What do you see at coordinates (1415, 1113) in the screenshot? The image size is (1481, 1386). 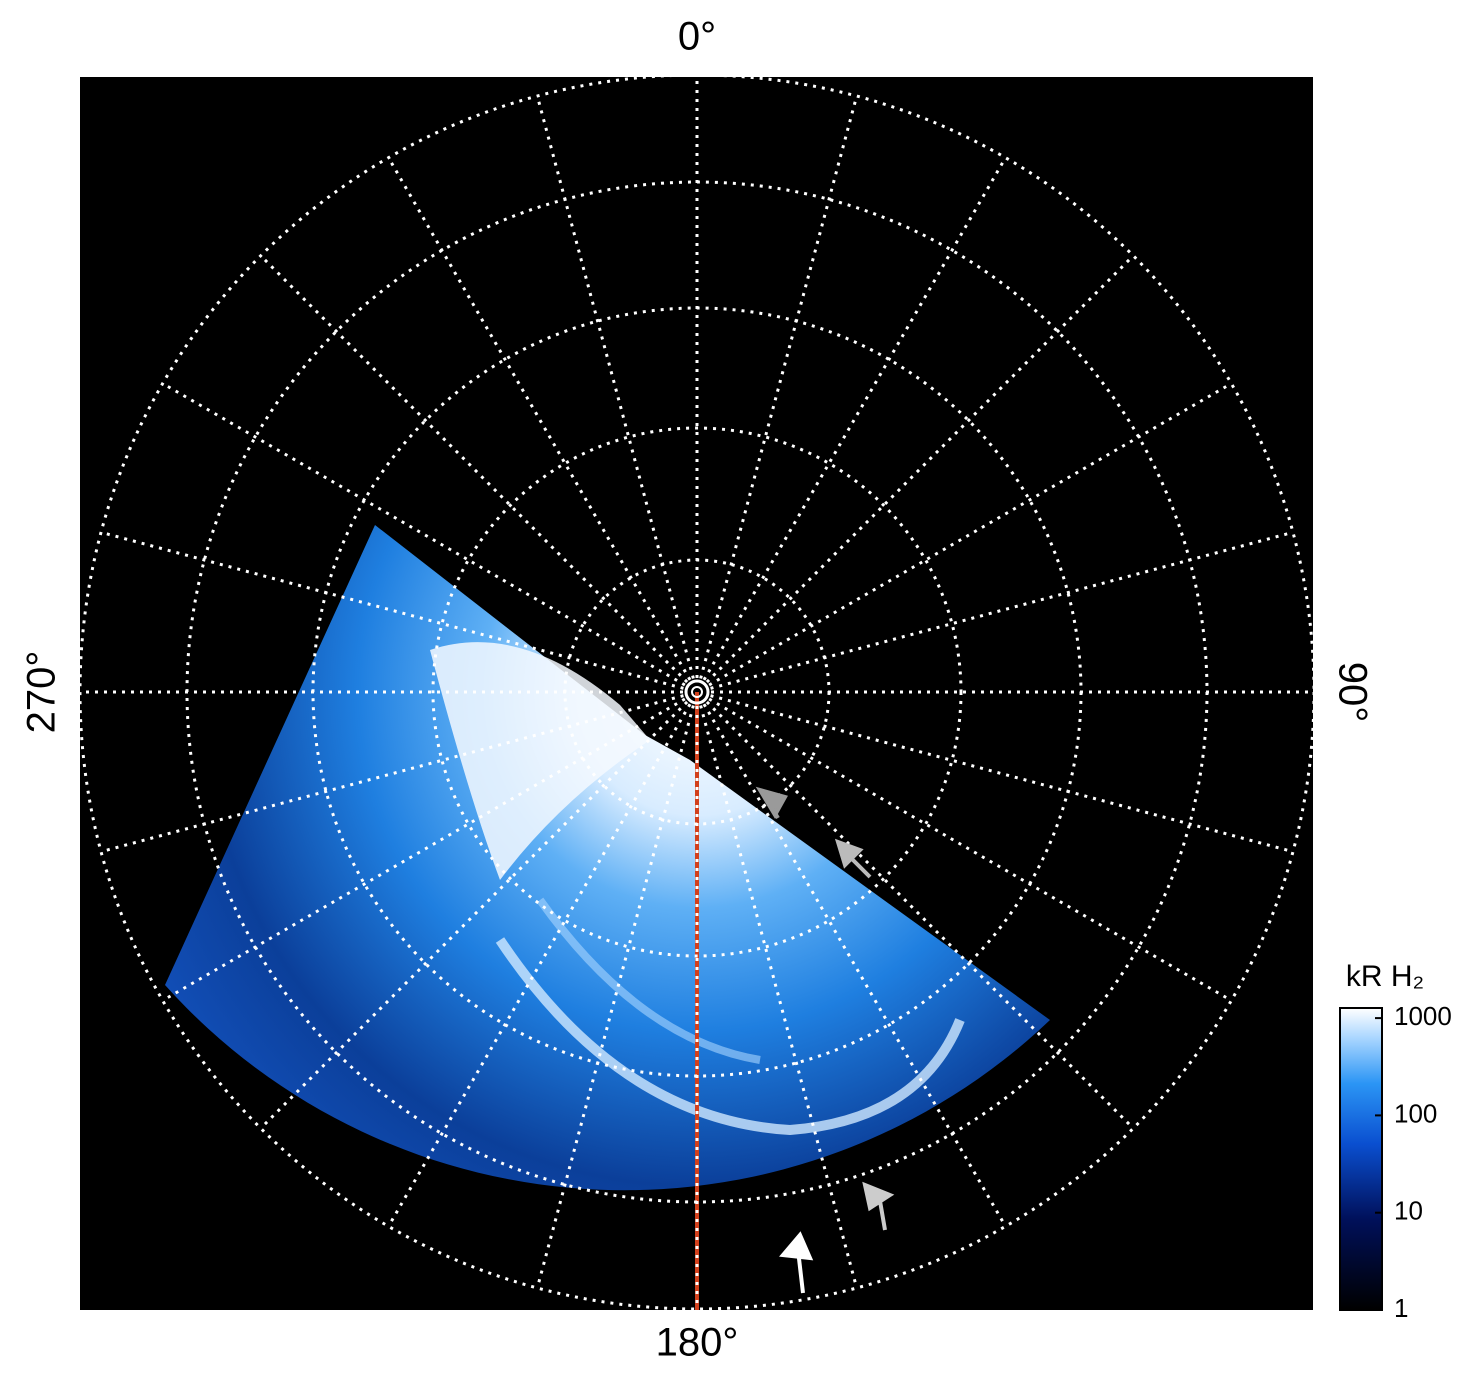 I see `colorbar-tick-label: 100` at bounding box center [1415, 1113].